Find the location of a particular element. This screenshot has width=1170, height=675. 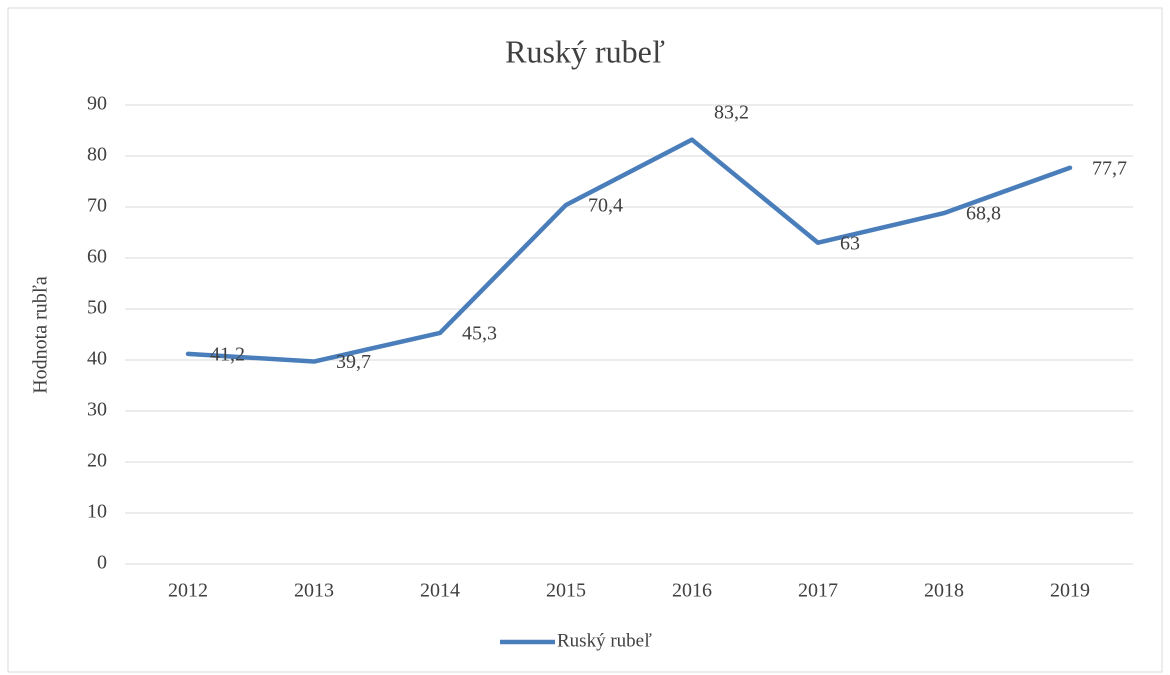

y-tick-label: 70 is located at coordinates (97, 206).